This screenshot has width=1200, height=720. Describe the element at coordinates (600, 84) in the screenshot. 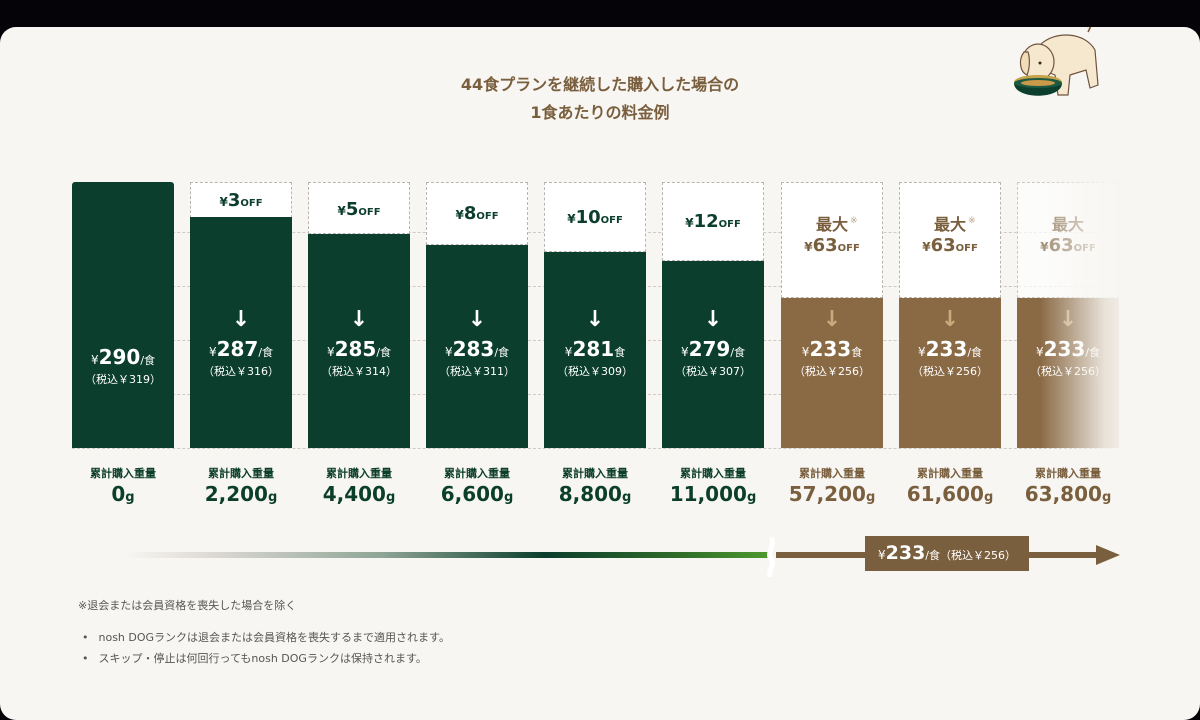

I see `chart-title-line1: 44食プランを継続した購入した場合の` at that location.